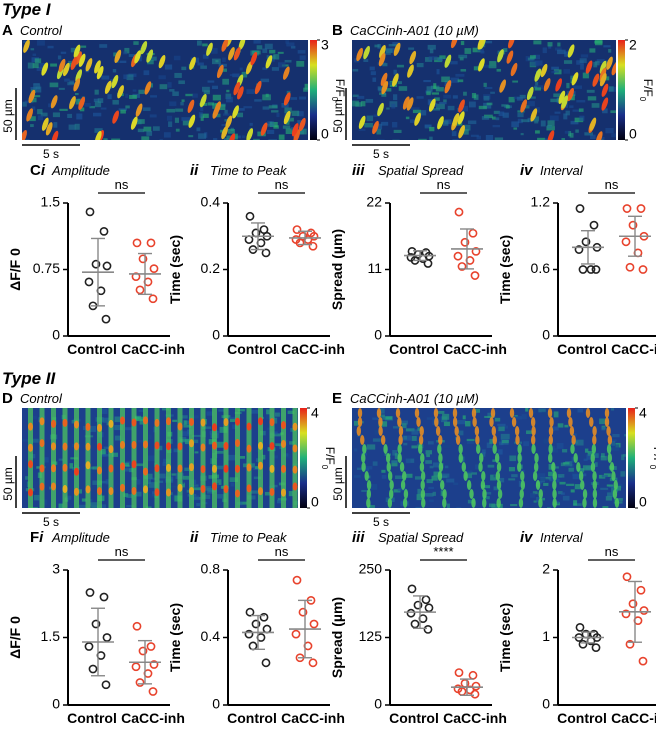  I want to click on panel-label: D, so click(7, 398).